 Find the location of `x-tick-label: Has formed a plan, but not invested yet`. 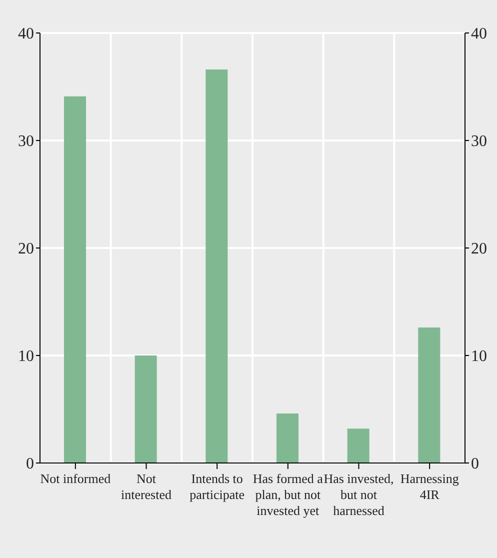

x-tick-label: Has formed a plan, but not invested yet is located at coordinates (288, 494).